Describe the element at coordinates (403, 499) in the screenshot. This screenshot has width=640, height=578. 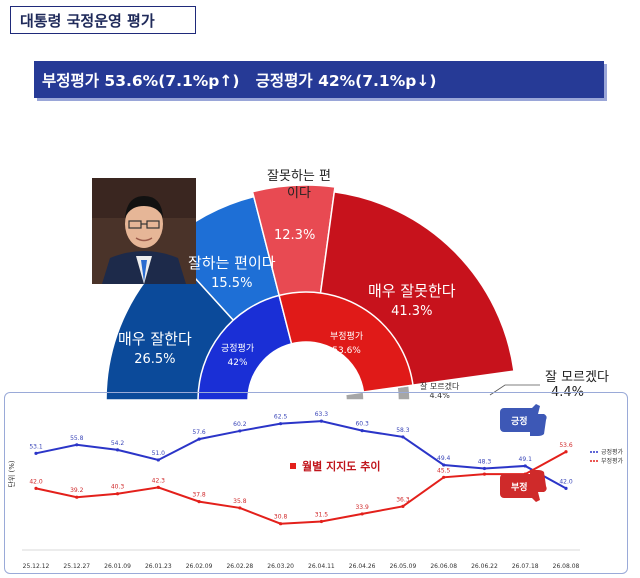
I see `negative-value-label: 36.3` at that location.